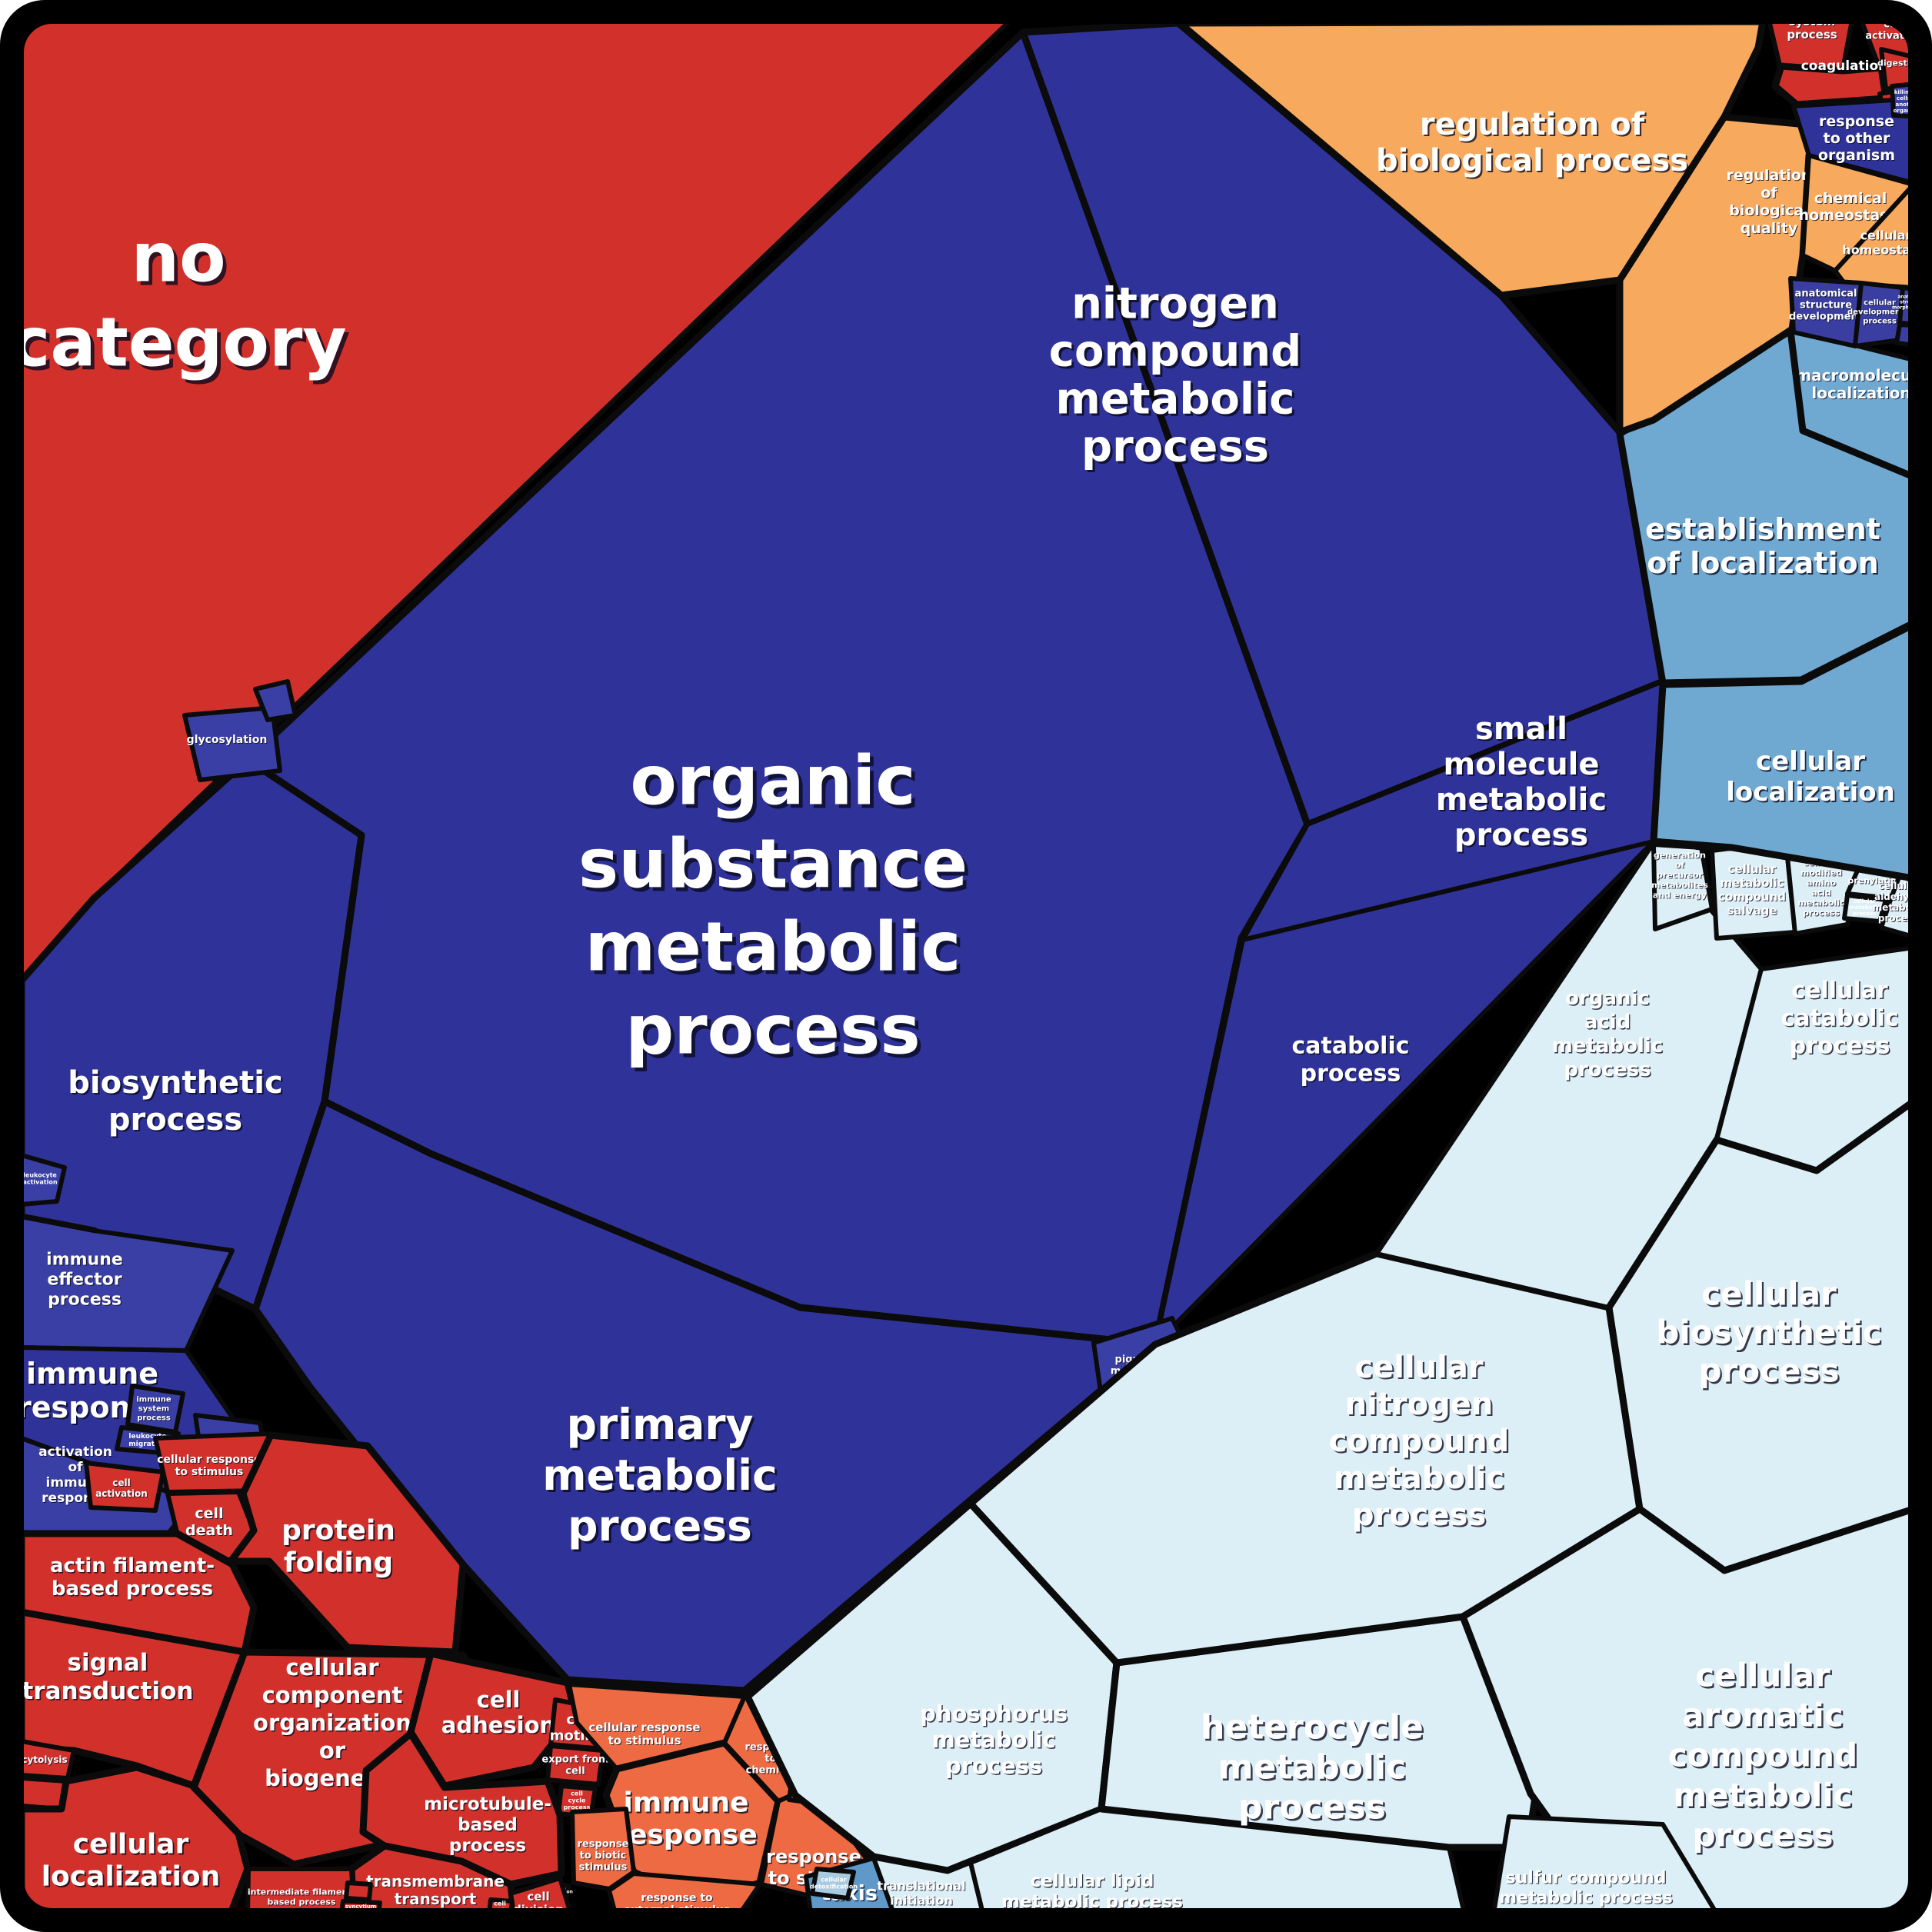 Image resolution: width=1932 pixels, height=1932 pixels. What do you see at coordinates (1314, 1729) in the screenshot?
I see `svg-text: heterocycle` at bounding box center [1314, 1729].